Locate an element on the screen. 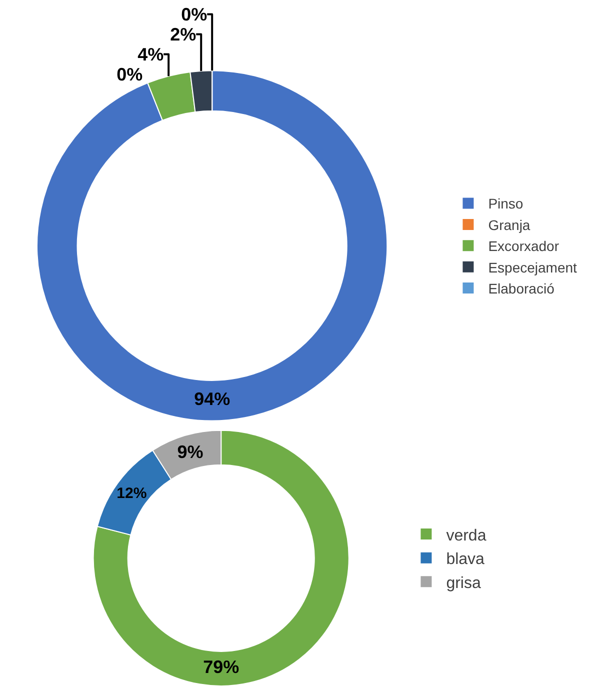 The width and height of the screenshot is (600, 695). data-label: 9% is located at coordinates (190, 452).